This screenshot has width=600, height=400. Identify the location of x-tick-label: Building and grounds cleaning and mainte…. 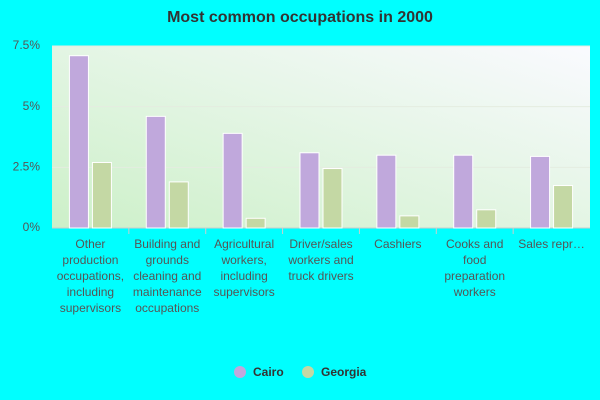
(167, 276).